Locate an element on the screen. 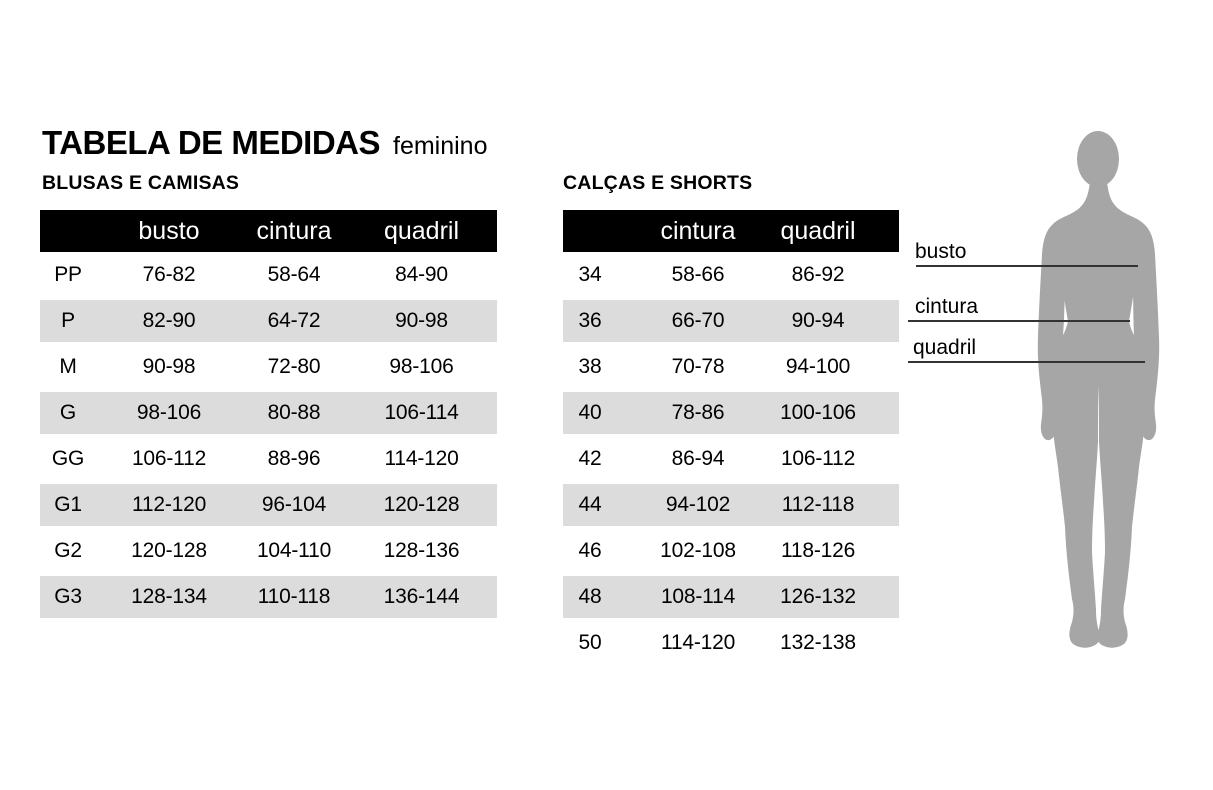 Image resolution: width=1213 pixels, height=790 pixels. table-cell: 76-82 is located at coordinates (169, 274).